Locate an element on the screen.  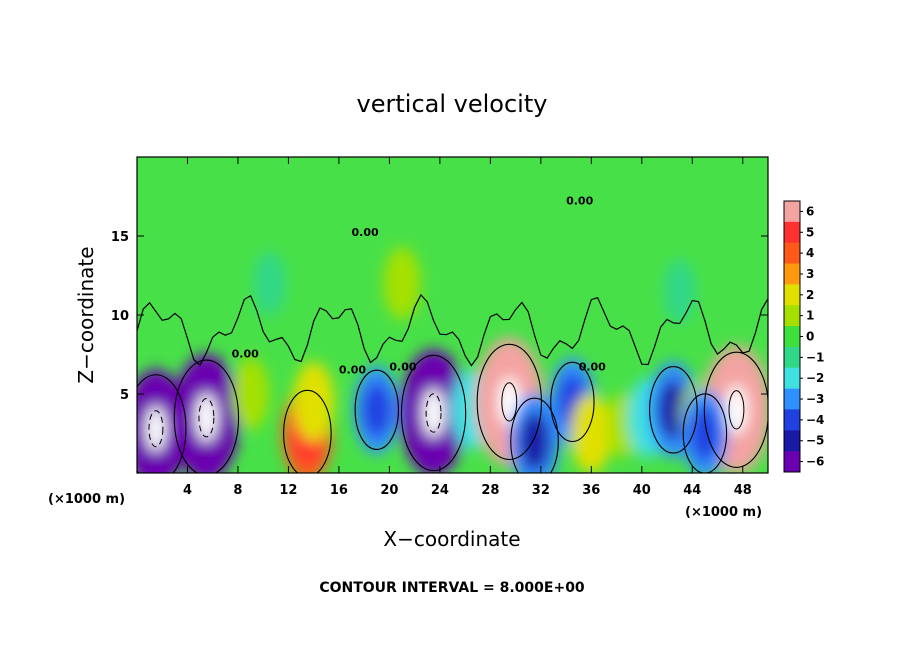
zero-contour is located at coordinates (452, 330).